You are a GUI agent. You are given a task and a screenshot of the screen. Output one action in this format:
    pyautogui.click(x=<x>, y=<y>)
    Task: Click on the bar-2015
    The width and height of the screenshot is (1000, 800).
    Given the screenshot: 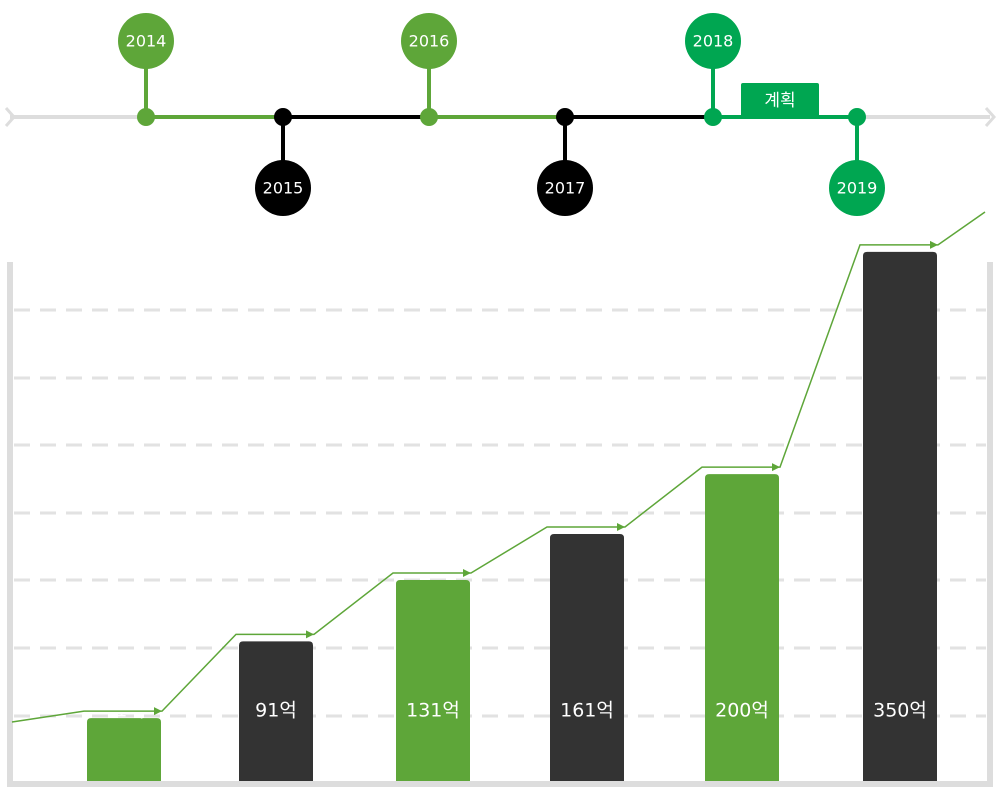 What is the action you would take?
    pyautogui.click(x=276, y=711)
    